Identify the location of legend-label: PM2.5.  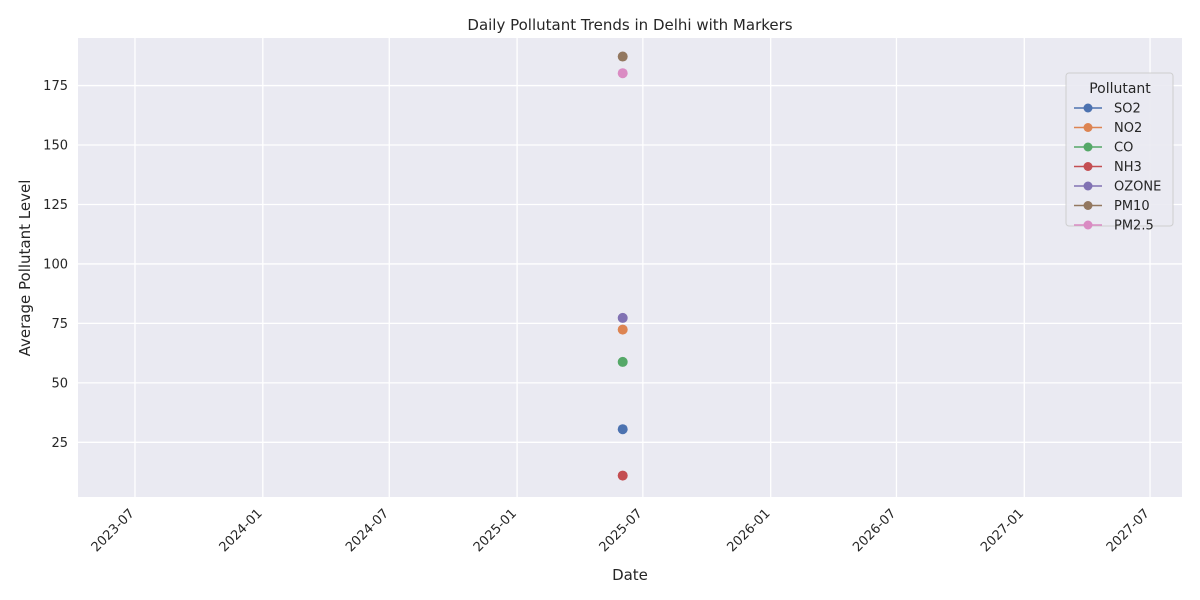
(1134, 226).